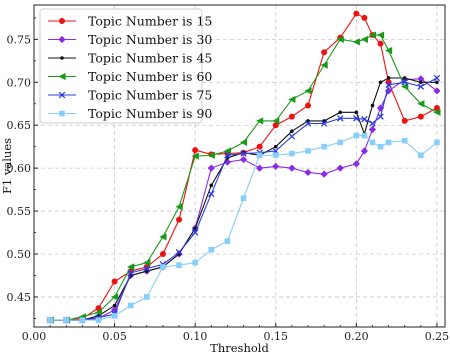  Describe the element at coordinates (19, 39) in the screenshot. I see `y-tick-label: 0.75` at that location.